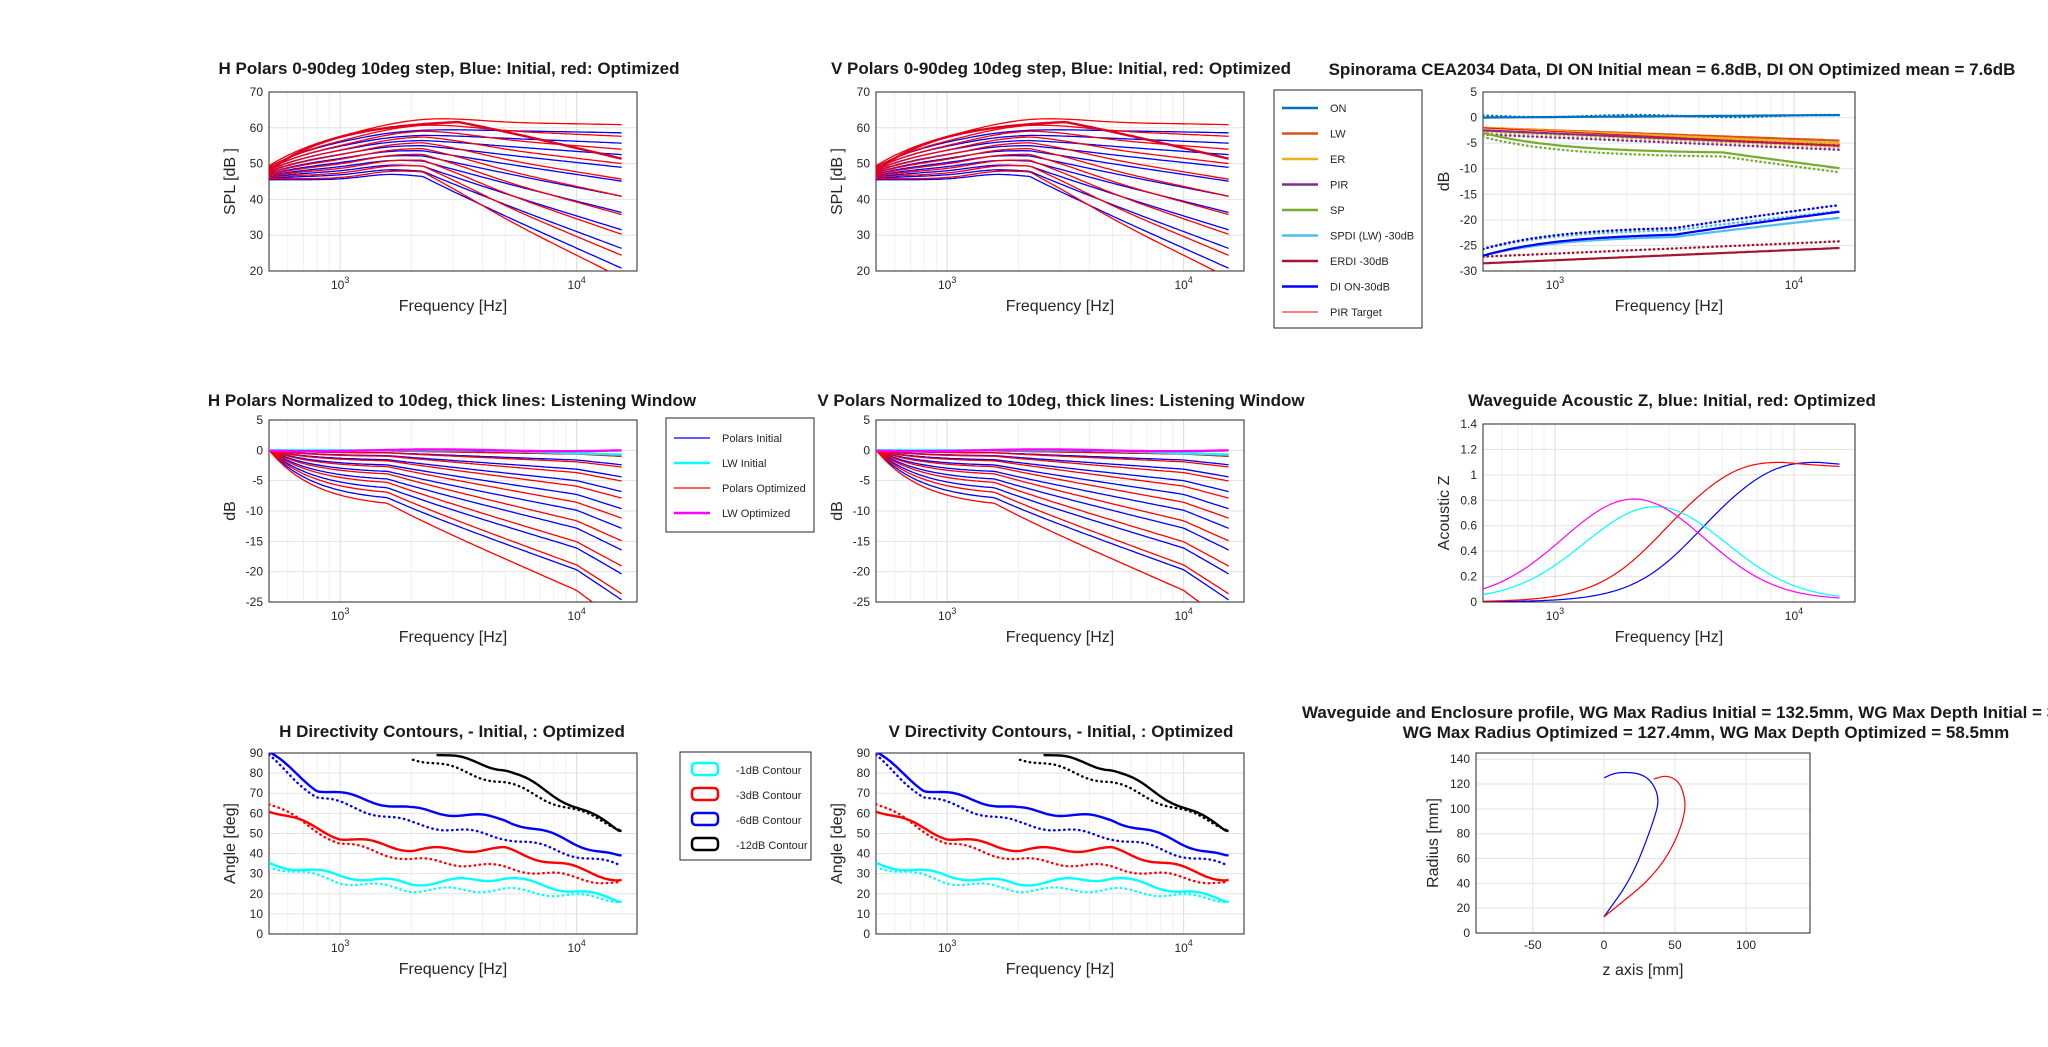 This screenshot has width=2048, height=1047. Describe the element at coordinates (947, 946) in the screenshot. I see `v_contours-xtick-label: 103` at that location.